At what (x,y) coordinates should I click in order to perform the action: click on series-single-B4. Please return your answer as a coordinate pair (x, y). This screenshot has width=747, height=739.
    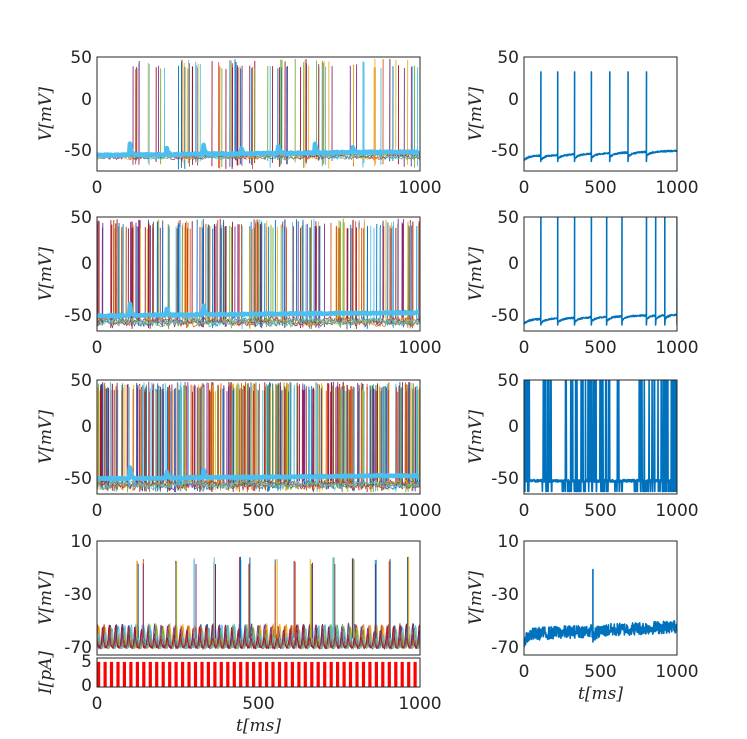
    Looking at the image, I should click on (600, 608).